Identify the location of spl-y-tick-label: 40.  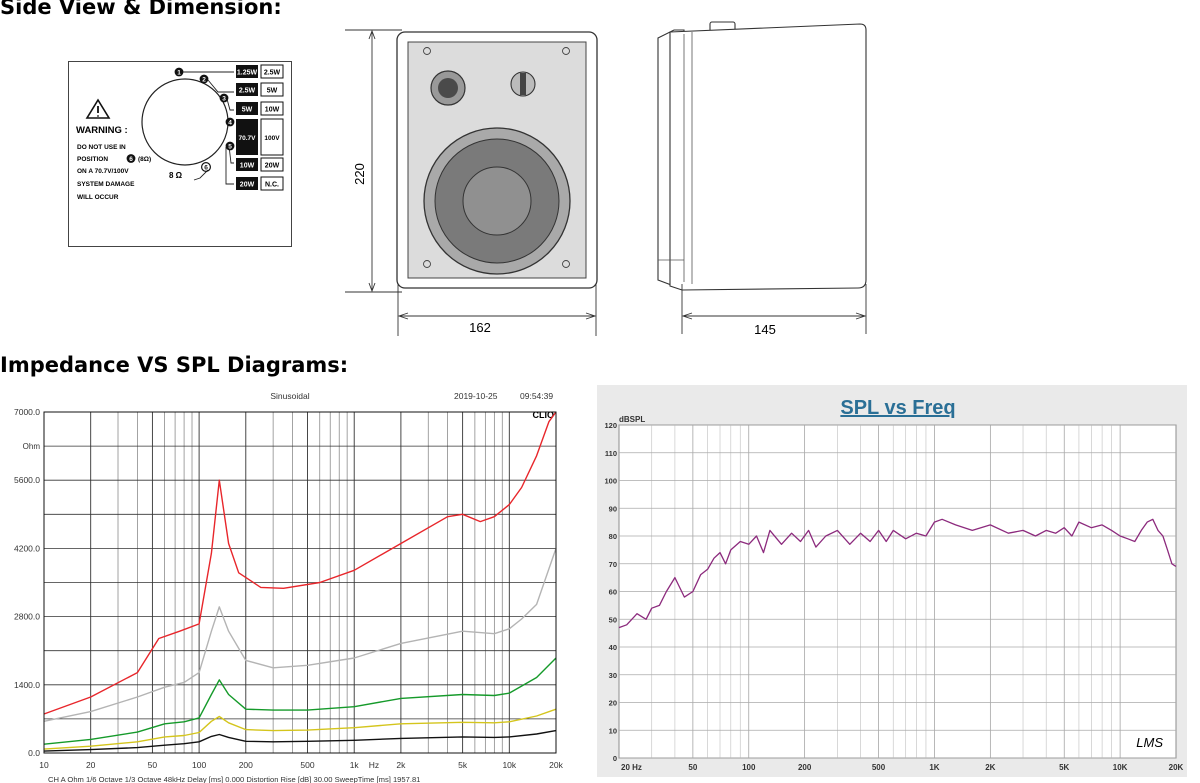
(613, 647).